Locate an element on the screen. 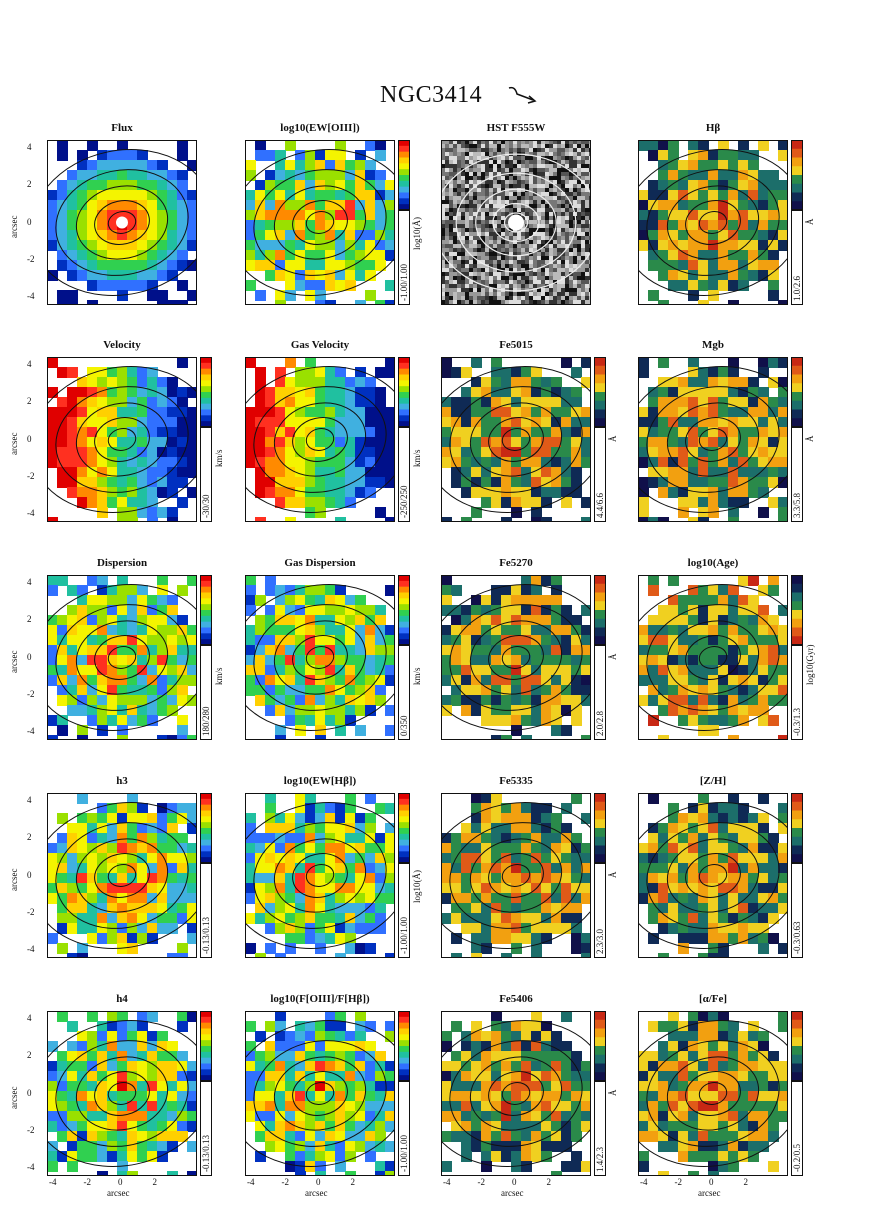  colorbar-unit-label: log10(Gyr) is located at coordinates (810, 665).